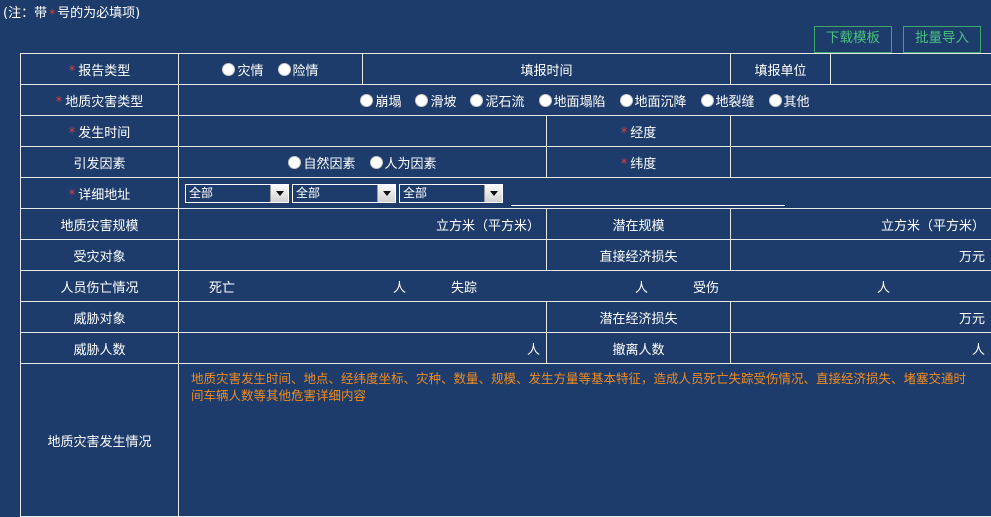  What do you see at coordinates (100, 131) in the screenshot?
I see `label-occur-time: *发生时间` at bounding box center [100, 131].